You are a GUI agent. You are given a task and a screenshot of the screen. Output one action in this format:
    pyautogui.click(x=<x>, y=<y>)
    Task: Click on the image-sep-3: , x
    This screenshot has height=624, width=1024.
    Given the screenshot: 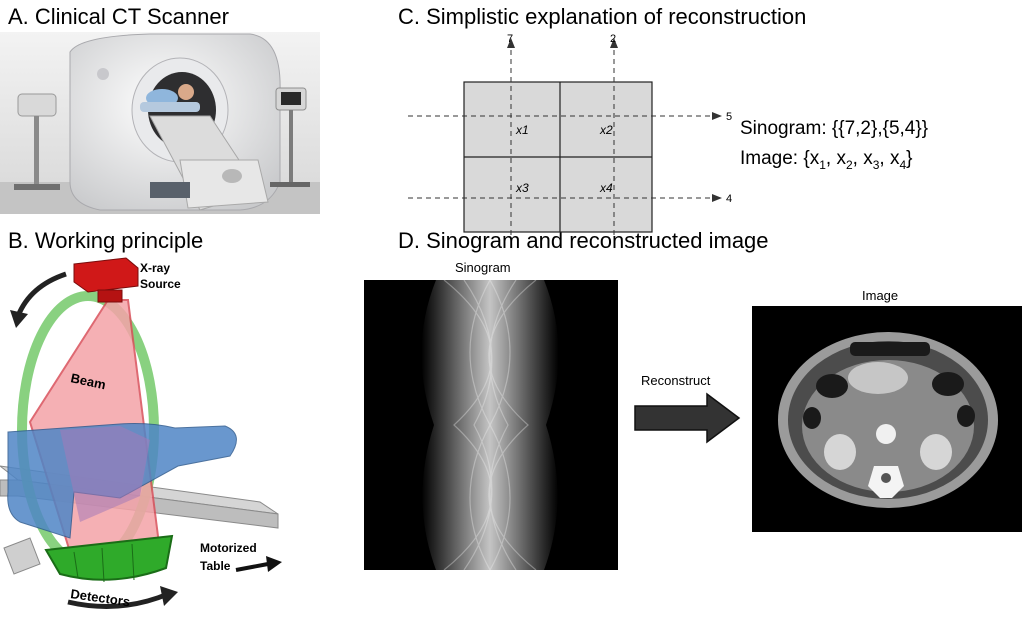 What is the action you would take?
    pyautogui.click(x=889, y=158)
    